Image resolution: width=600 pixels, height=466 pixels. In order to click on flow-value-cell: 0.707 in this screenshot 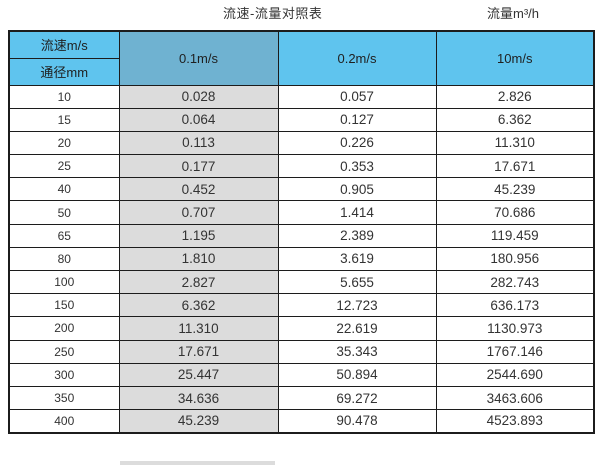, I will do `click(198, 212)`.